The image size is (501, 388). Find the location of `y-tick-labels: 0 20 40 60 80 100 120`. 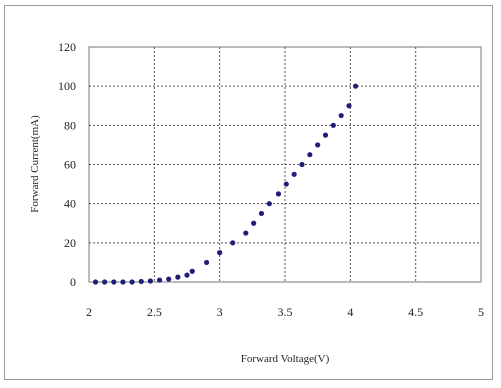

y-tick-labels: 0 20 40 60 80 100 120 is located at coordinates (67, 164).